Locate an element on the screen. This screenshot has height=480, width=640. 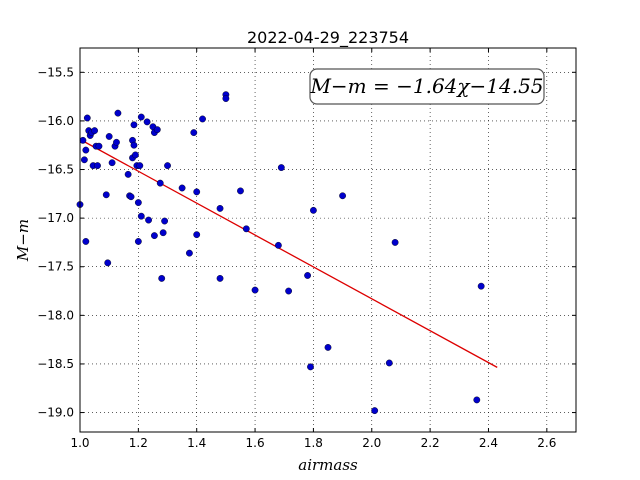
y-tick-label: −19.0 is located at coordinates (55, 413).